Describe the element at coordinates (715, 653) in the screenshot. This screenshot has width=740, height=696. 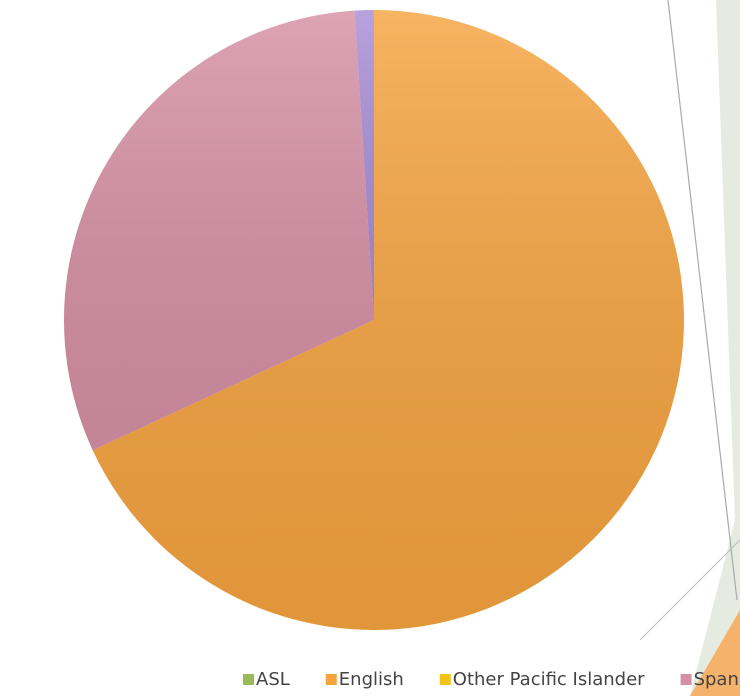
I see `decor-corner` at that location.